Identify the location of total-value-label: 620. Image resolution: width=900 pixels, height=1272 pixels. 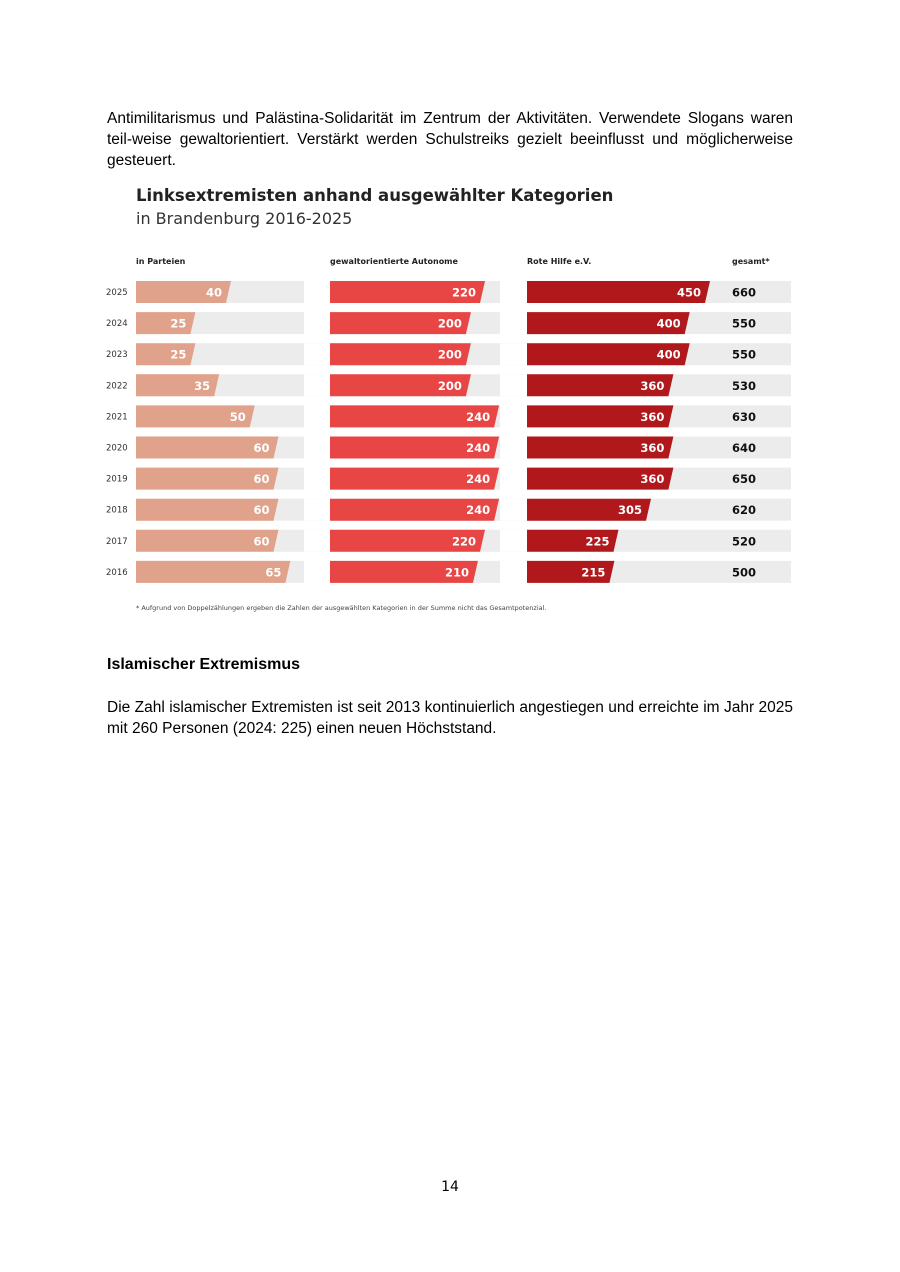
(744, 510).